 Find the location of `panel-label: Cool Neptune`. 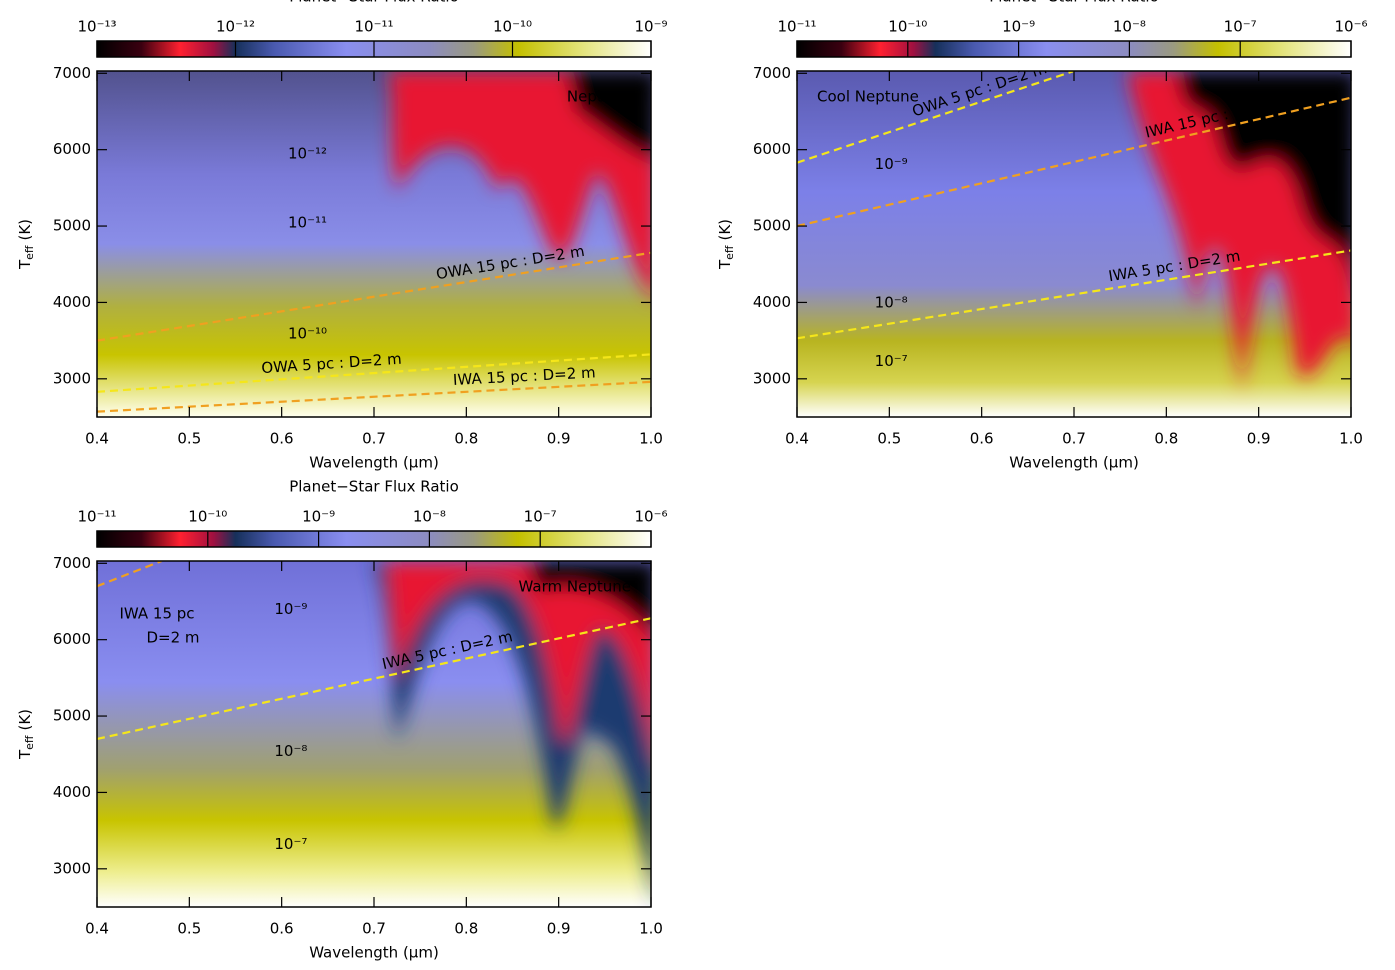

panel-label: Cool Neptune is located at coordinates (868, 97).